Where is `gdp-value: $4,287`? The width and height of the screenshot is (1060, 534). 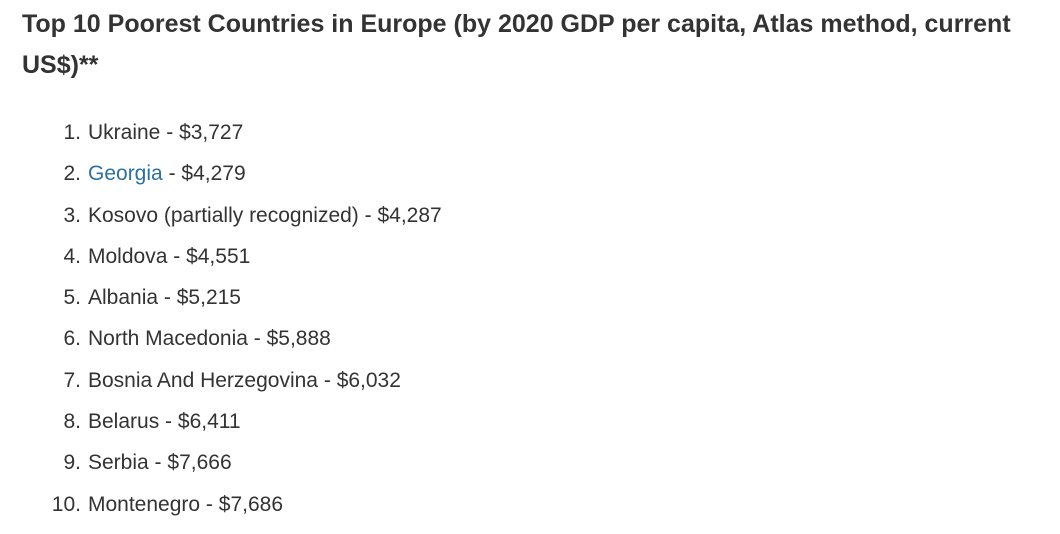 gdp-value: $4,287 is located at coordinates (409, 215).